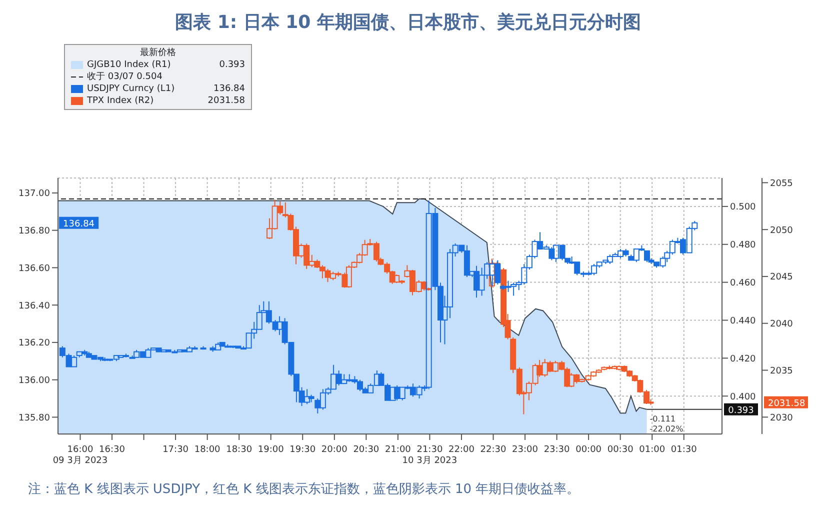 The height and width of the screenshot is (510, 817). Describe the element at coordinates (34, 343) in the screenshot. I see `y-tick-label: 136.20` at that location.